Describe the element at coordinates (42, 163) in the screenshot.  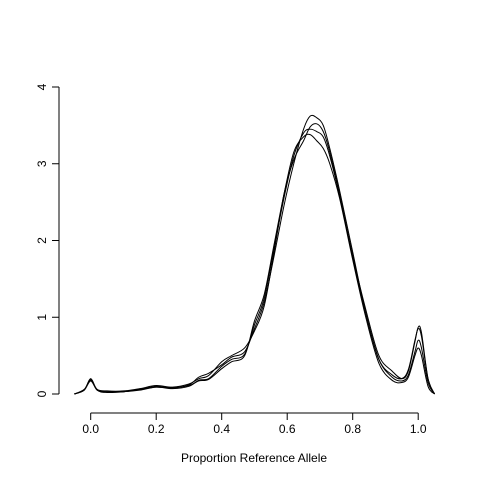
I see `y-tick-label: 3` at that location.